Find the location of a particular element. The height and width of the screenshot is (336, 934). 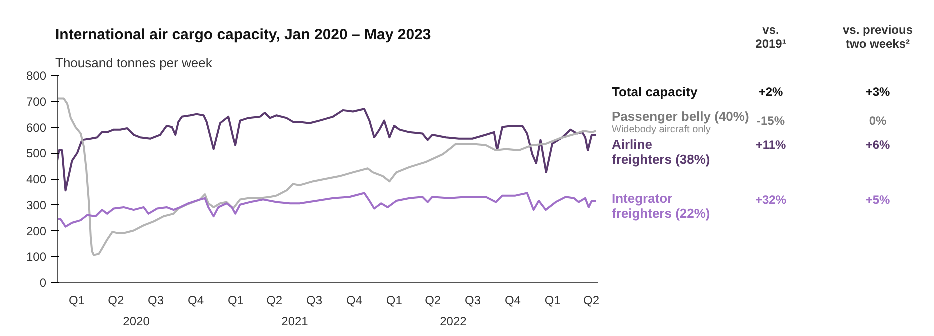

text: 2021 is located at coordinates (295, 321).